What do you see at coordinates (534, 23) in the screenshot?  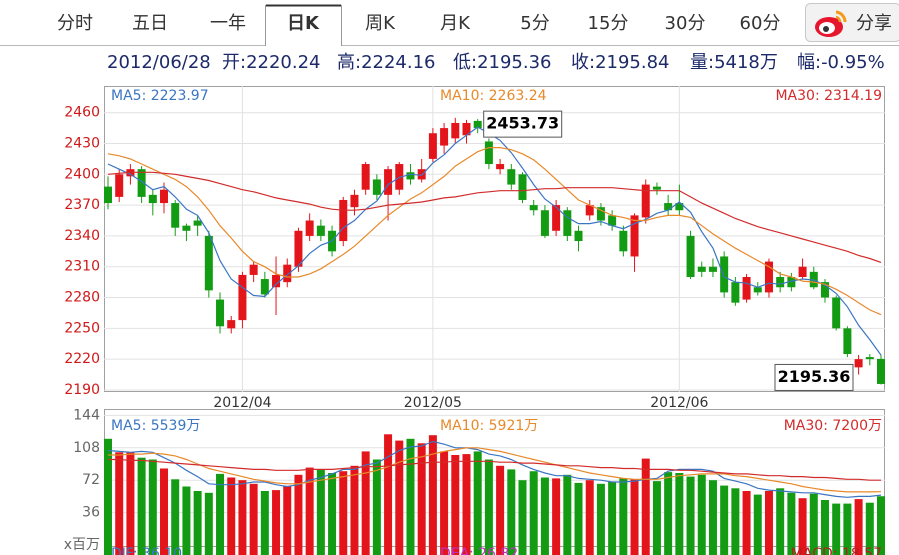 I see `tab: 5分` at bounding box center [534, 23].